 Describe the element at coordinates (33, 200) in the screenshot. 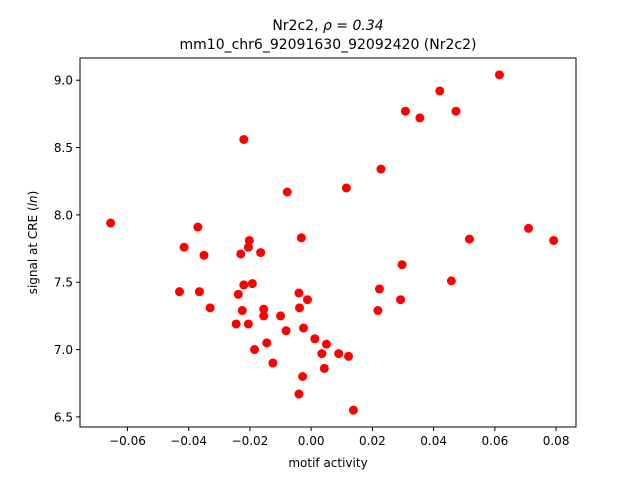

I see `y-label-ln: ln` at that location.